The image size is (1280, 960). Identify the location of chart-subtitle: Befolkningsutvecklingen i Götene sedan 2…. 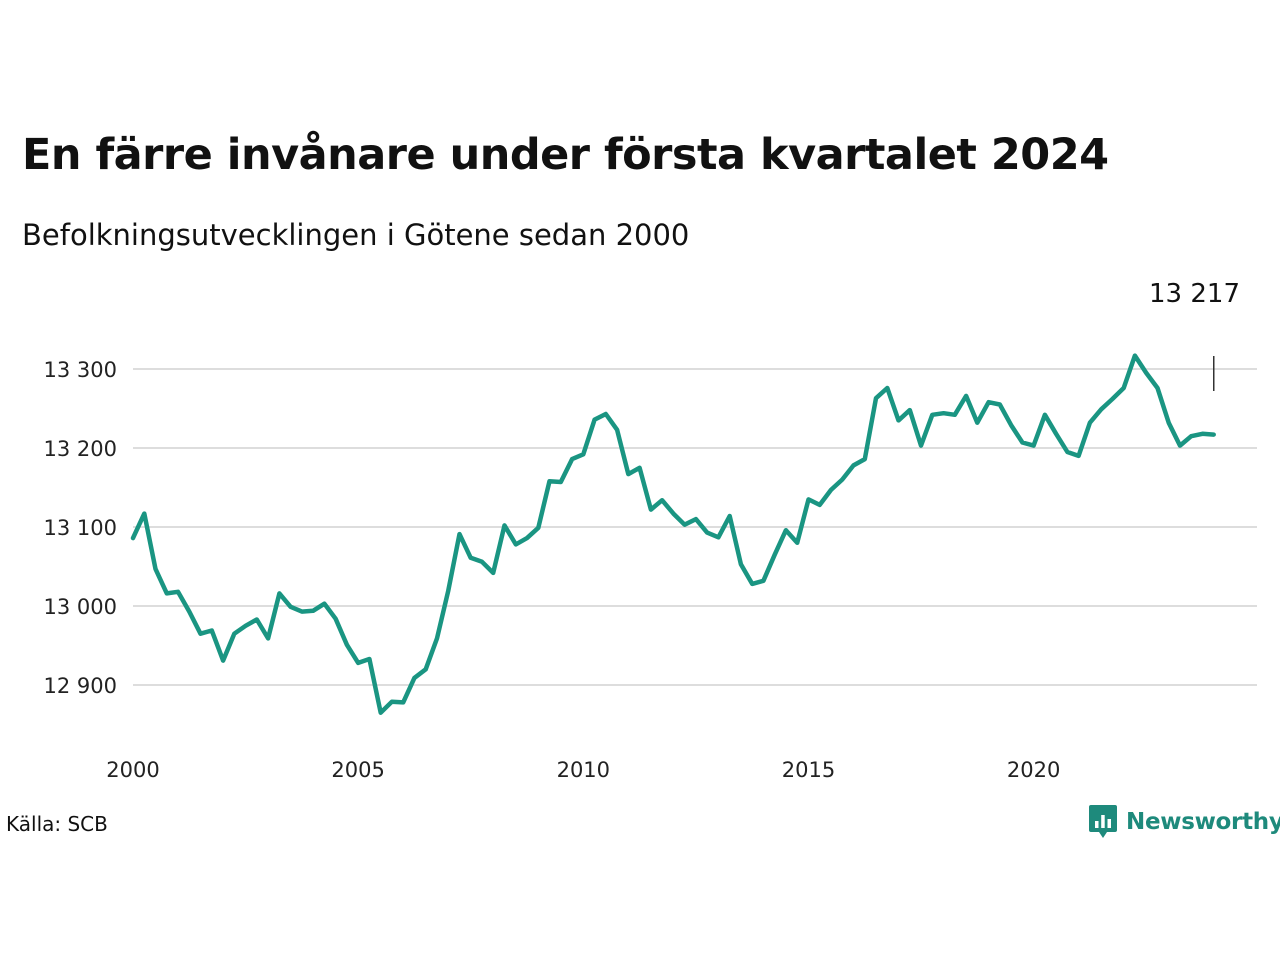
(356, 235).